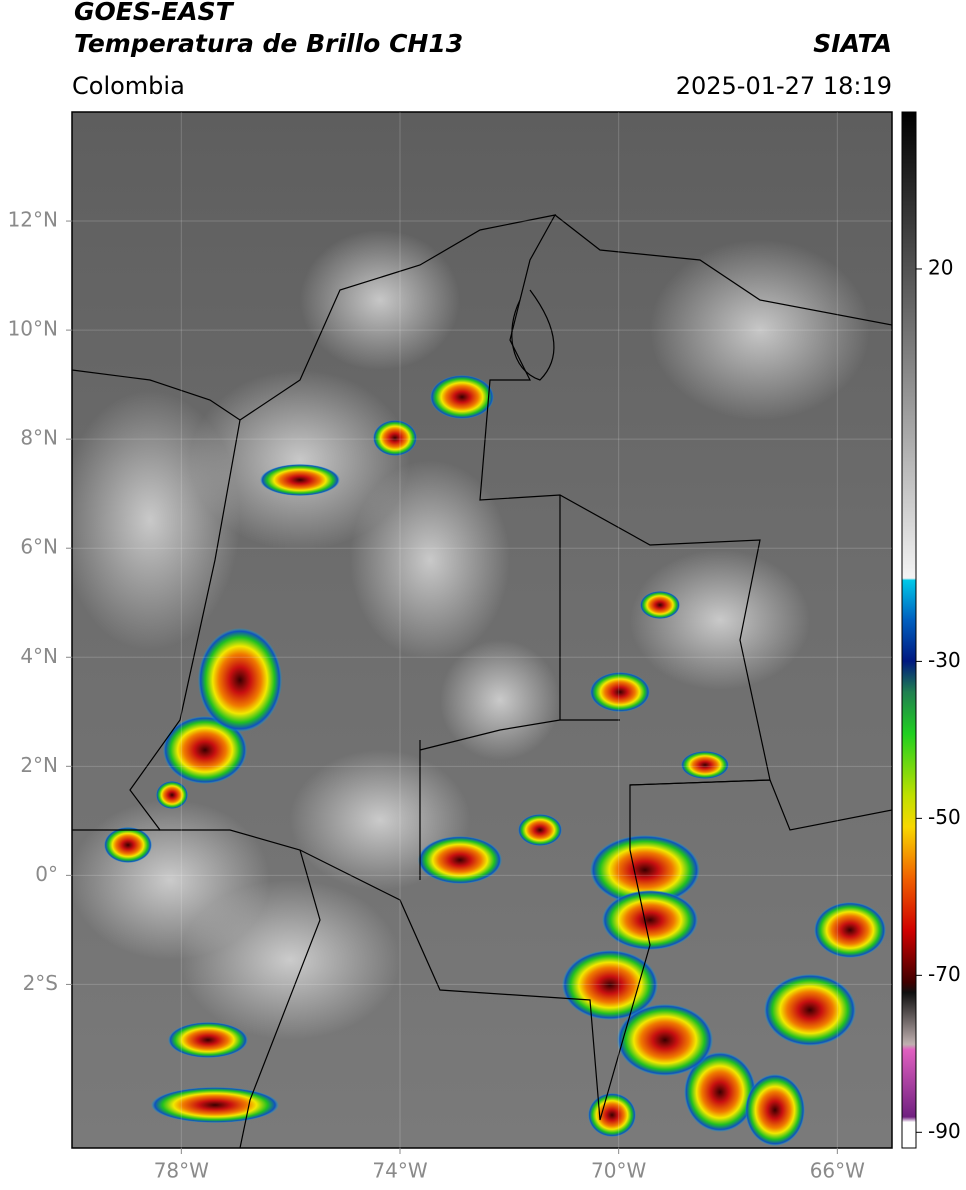 The height and width of the screenshot is (1190, 966). Describe the element at coordinates (944, 974) in the screenshot. I see `colorbar-tick-label: -70` at that location.